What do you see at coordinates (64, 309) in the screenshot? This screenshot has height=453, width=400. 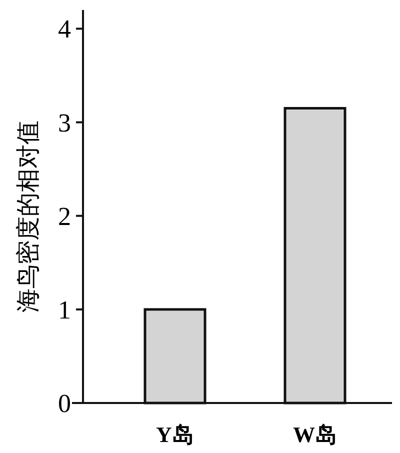 I see `y-tick-label: 1` at bounding box center [64, 309].